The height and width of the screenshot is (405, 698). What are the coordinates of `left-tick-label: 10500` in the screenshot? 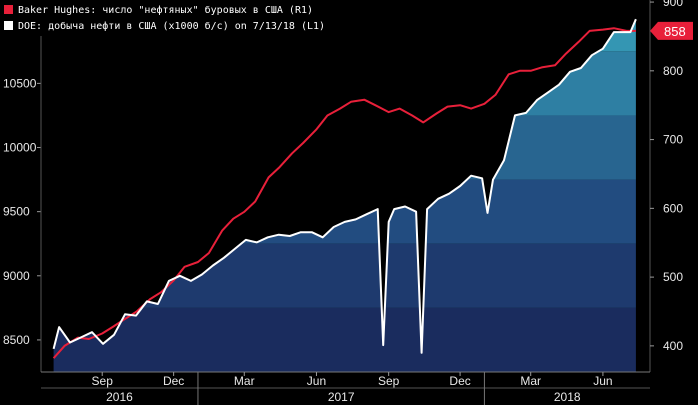 It's located at (20, 83).